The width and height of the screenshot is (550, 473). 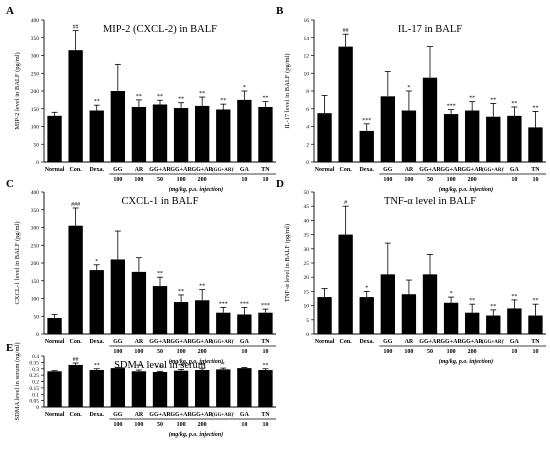 I want to click on significance-marker: ###, so click(x=75, y=205).